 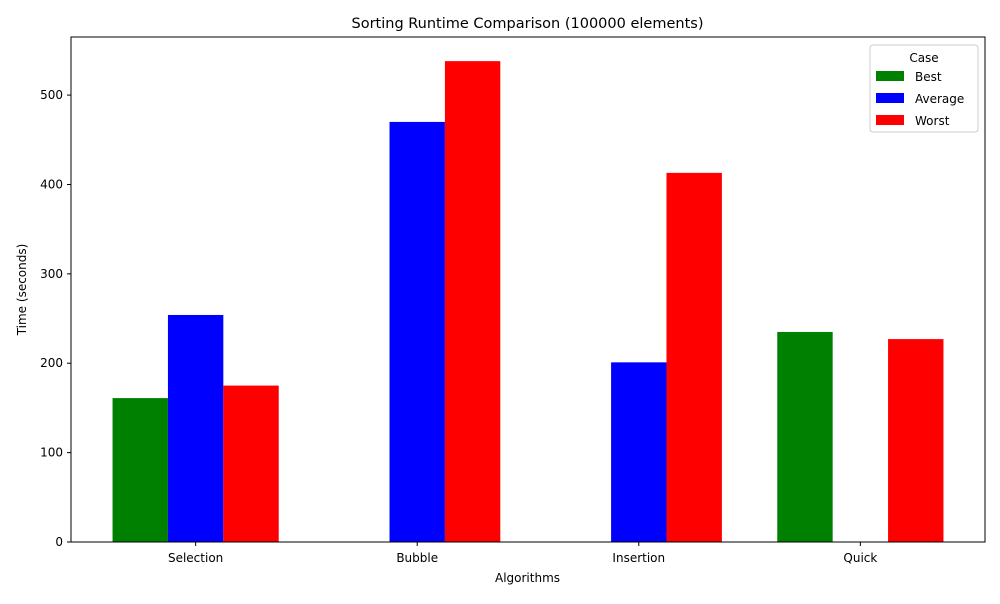 What do you see at coordinates (890, 120) in the screenshot?
I see `legend-swatch-worst` at bounding box center [890, 120].